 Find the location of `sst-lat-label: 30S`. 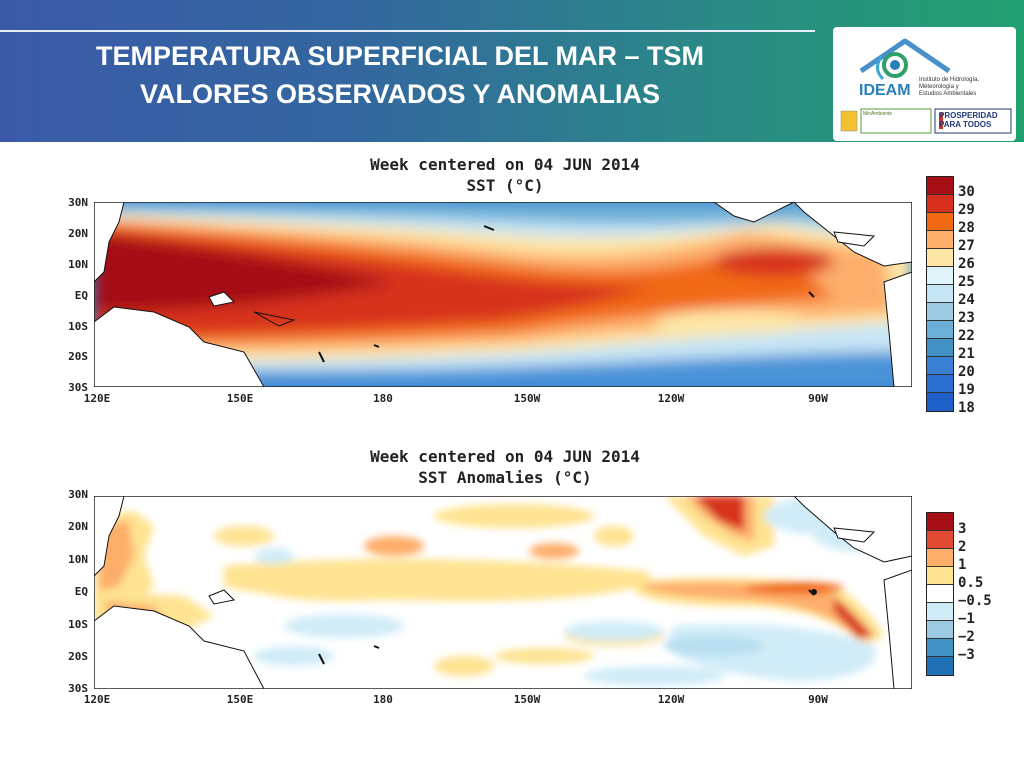

sst-lat-label: 30S is located at coordinates (78, 387).